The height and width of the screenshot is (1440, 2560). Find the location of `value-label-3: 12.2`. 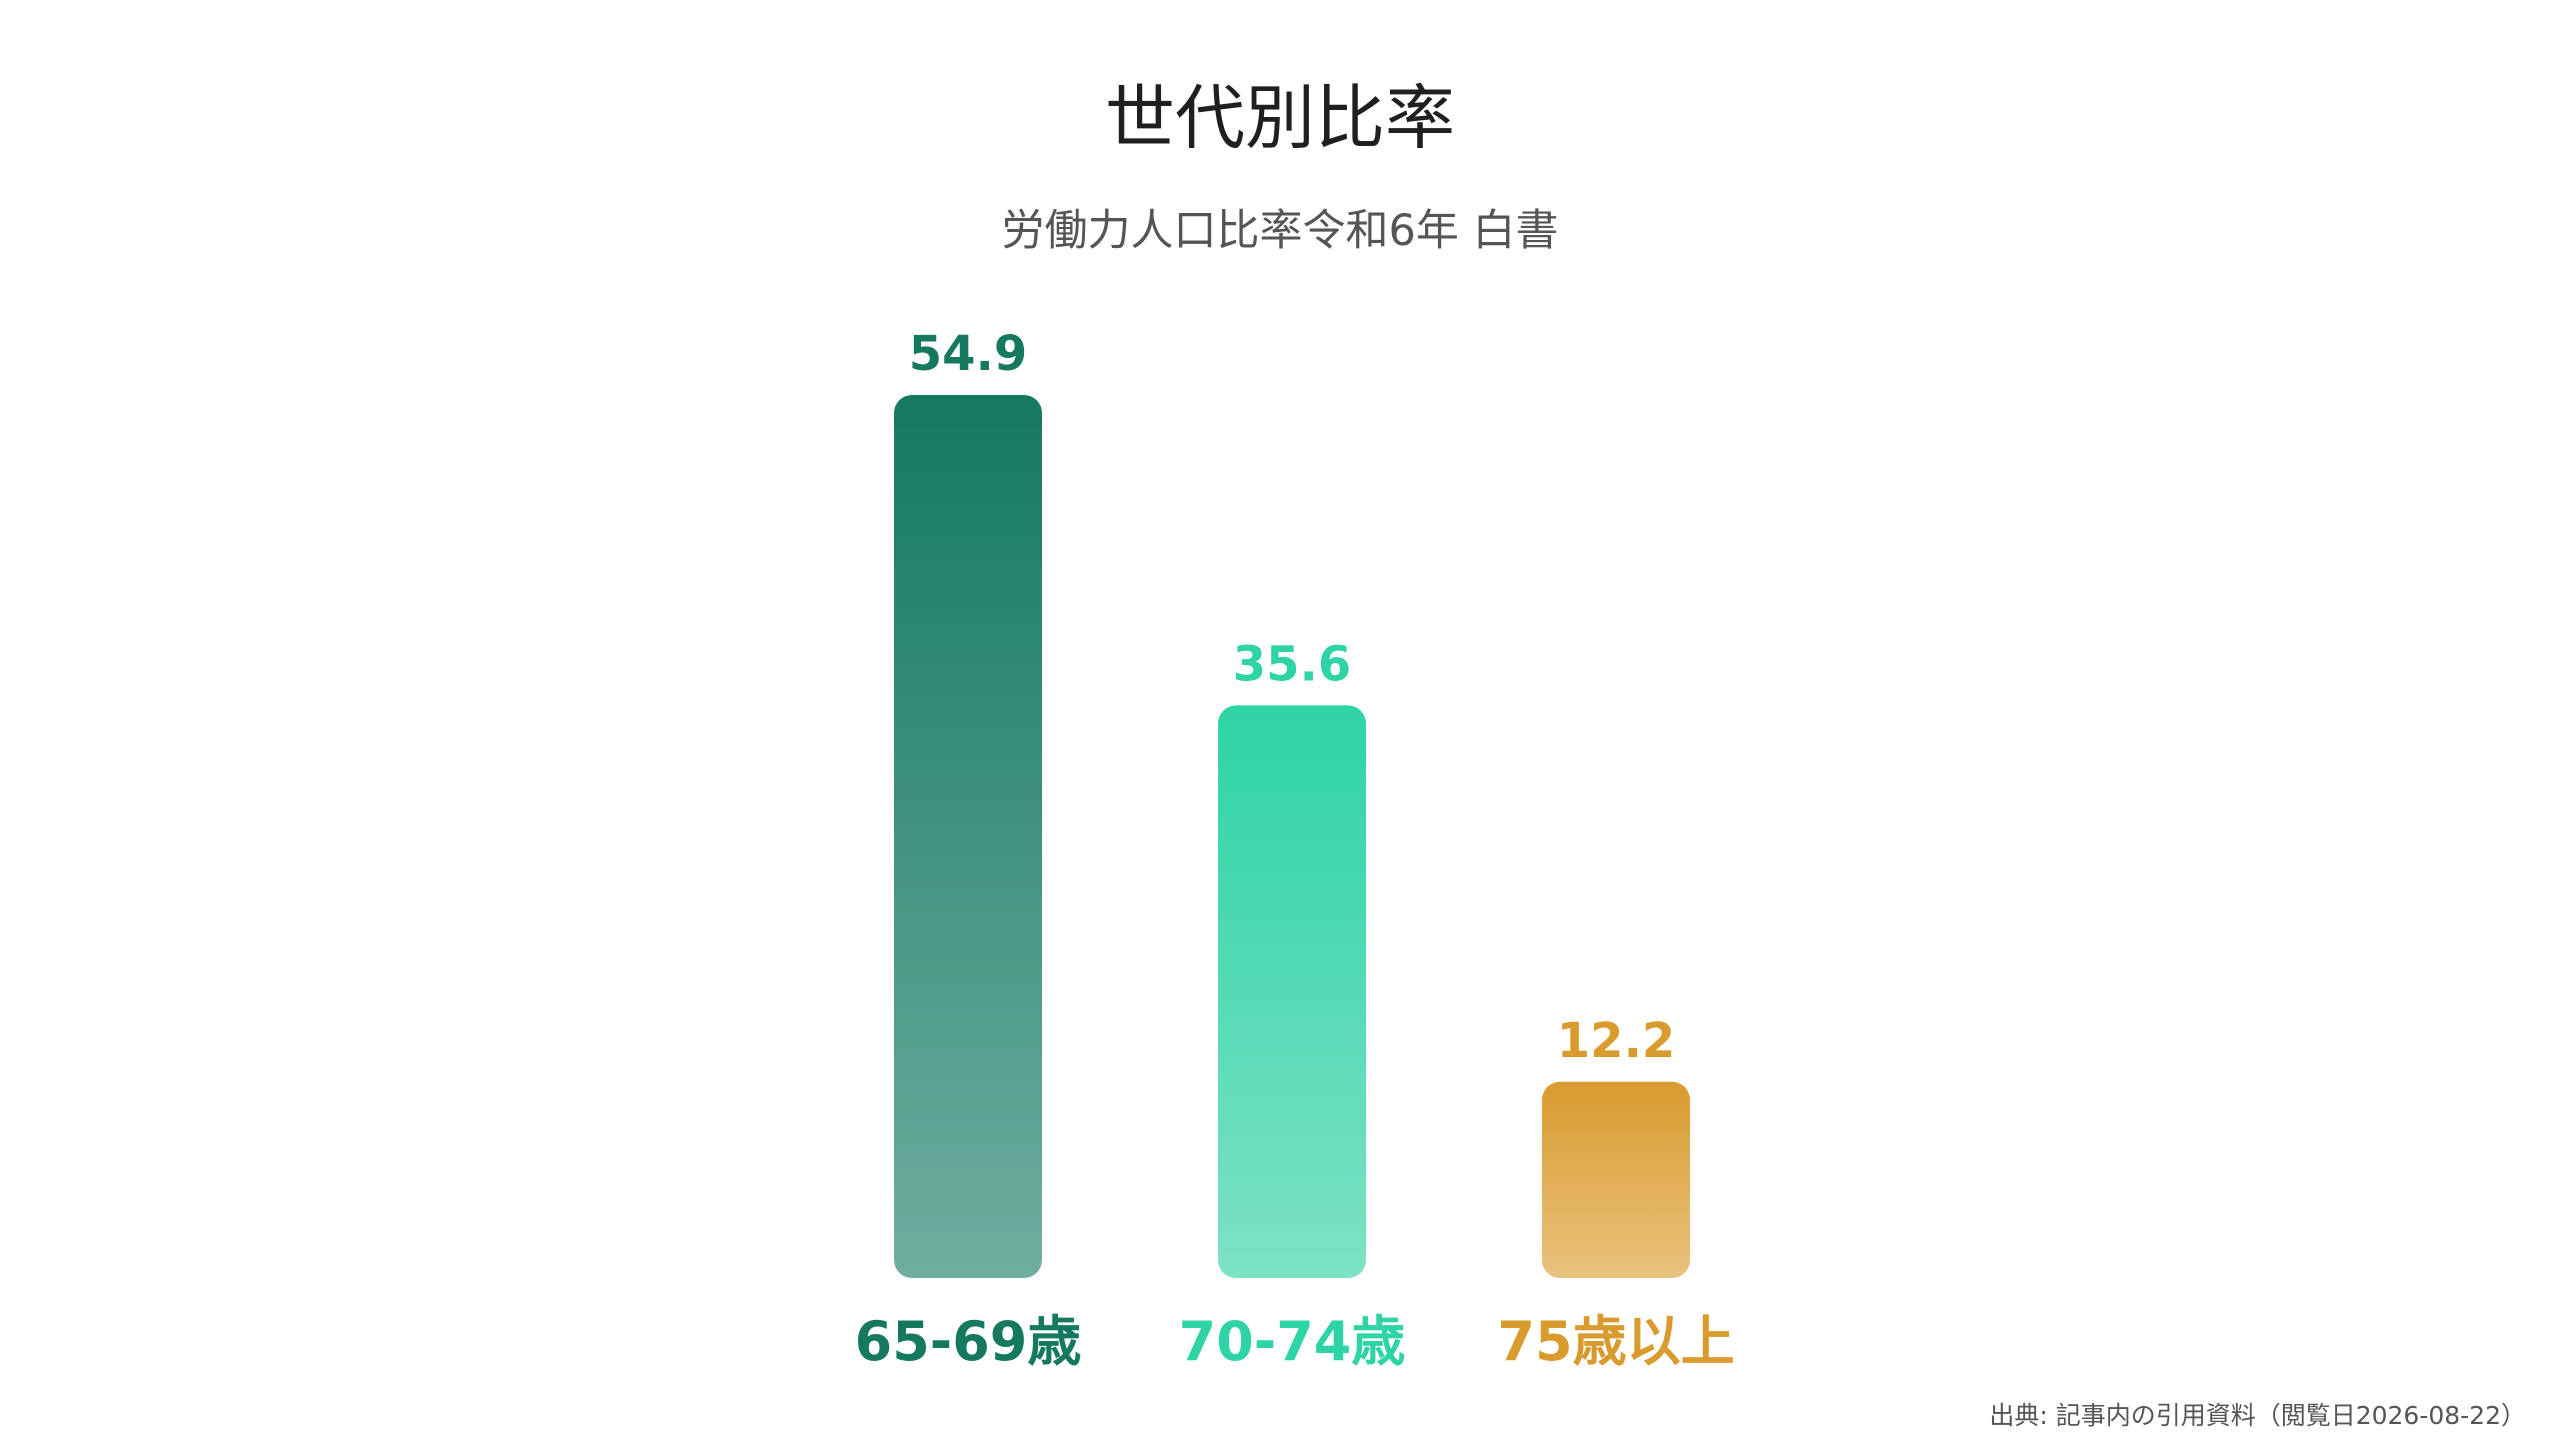

value-label-3: 12.2 is located at coordinates (1616, 1041).